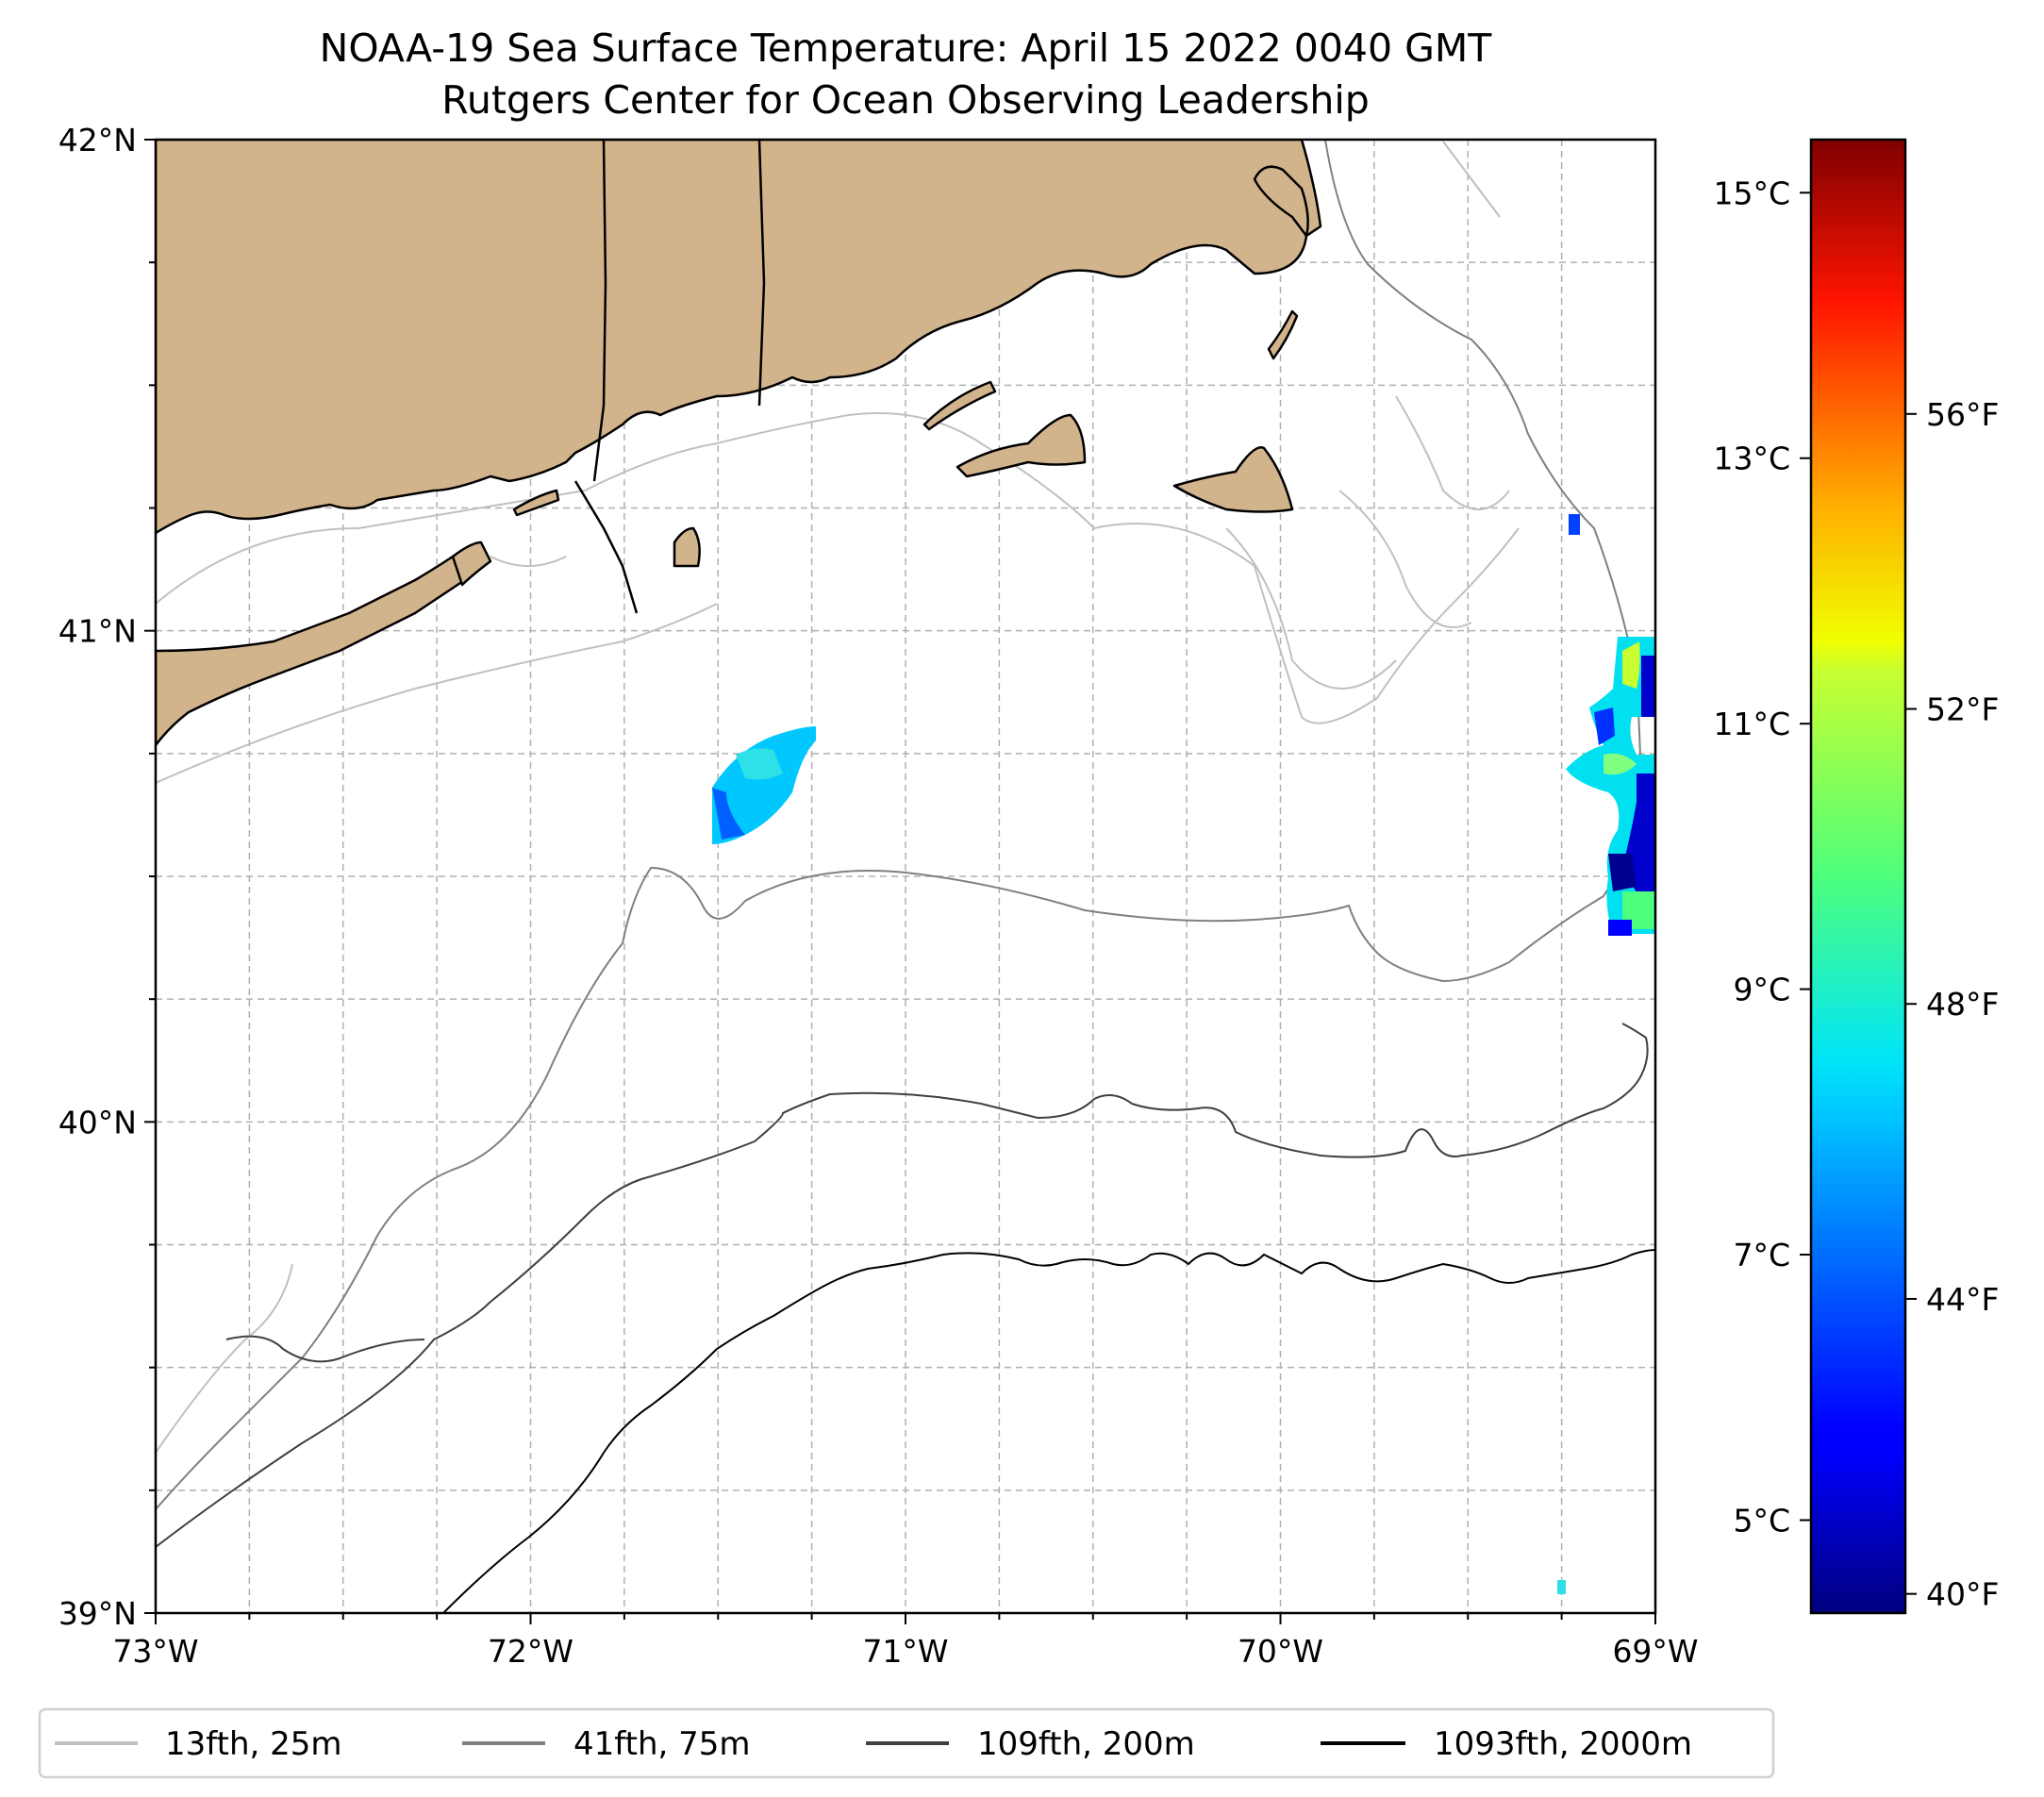 The image size is (2044, 1797). Describe the element at coordinates (107, 877) in the screenshot. I see `latitude-axis: 42°N 41°N 40°N 39°N` at that location.